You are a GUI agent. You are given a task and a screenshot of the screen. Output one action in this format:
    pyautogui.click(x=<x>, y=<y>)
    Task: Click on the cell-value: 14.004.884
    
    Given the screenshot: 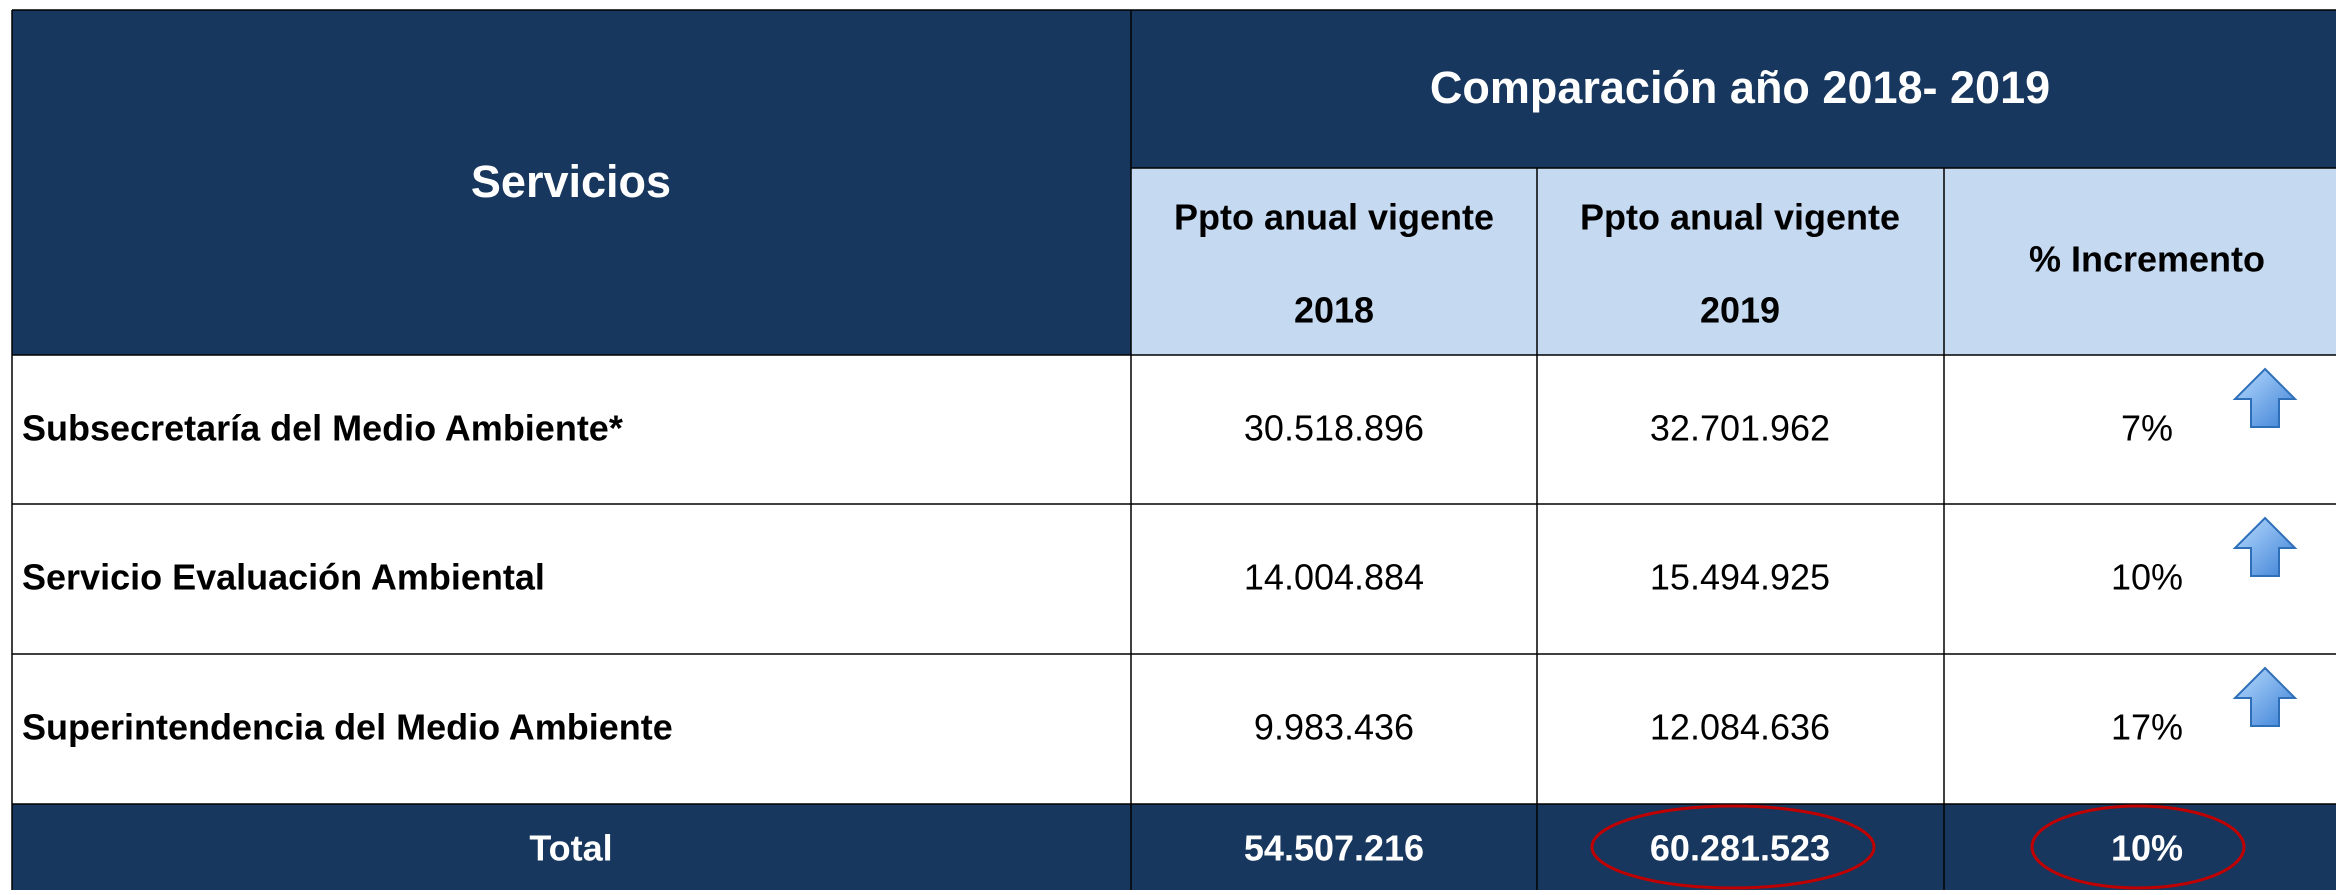 What is the action you would take?
    pyautogui.click(x=1334, y=577)
    